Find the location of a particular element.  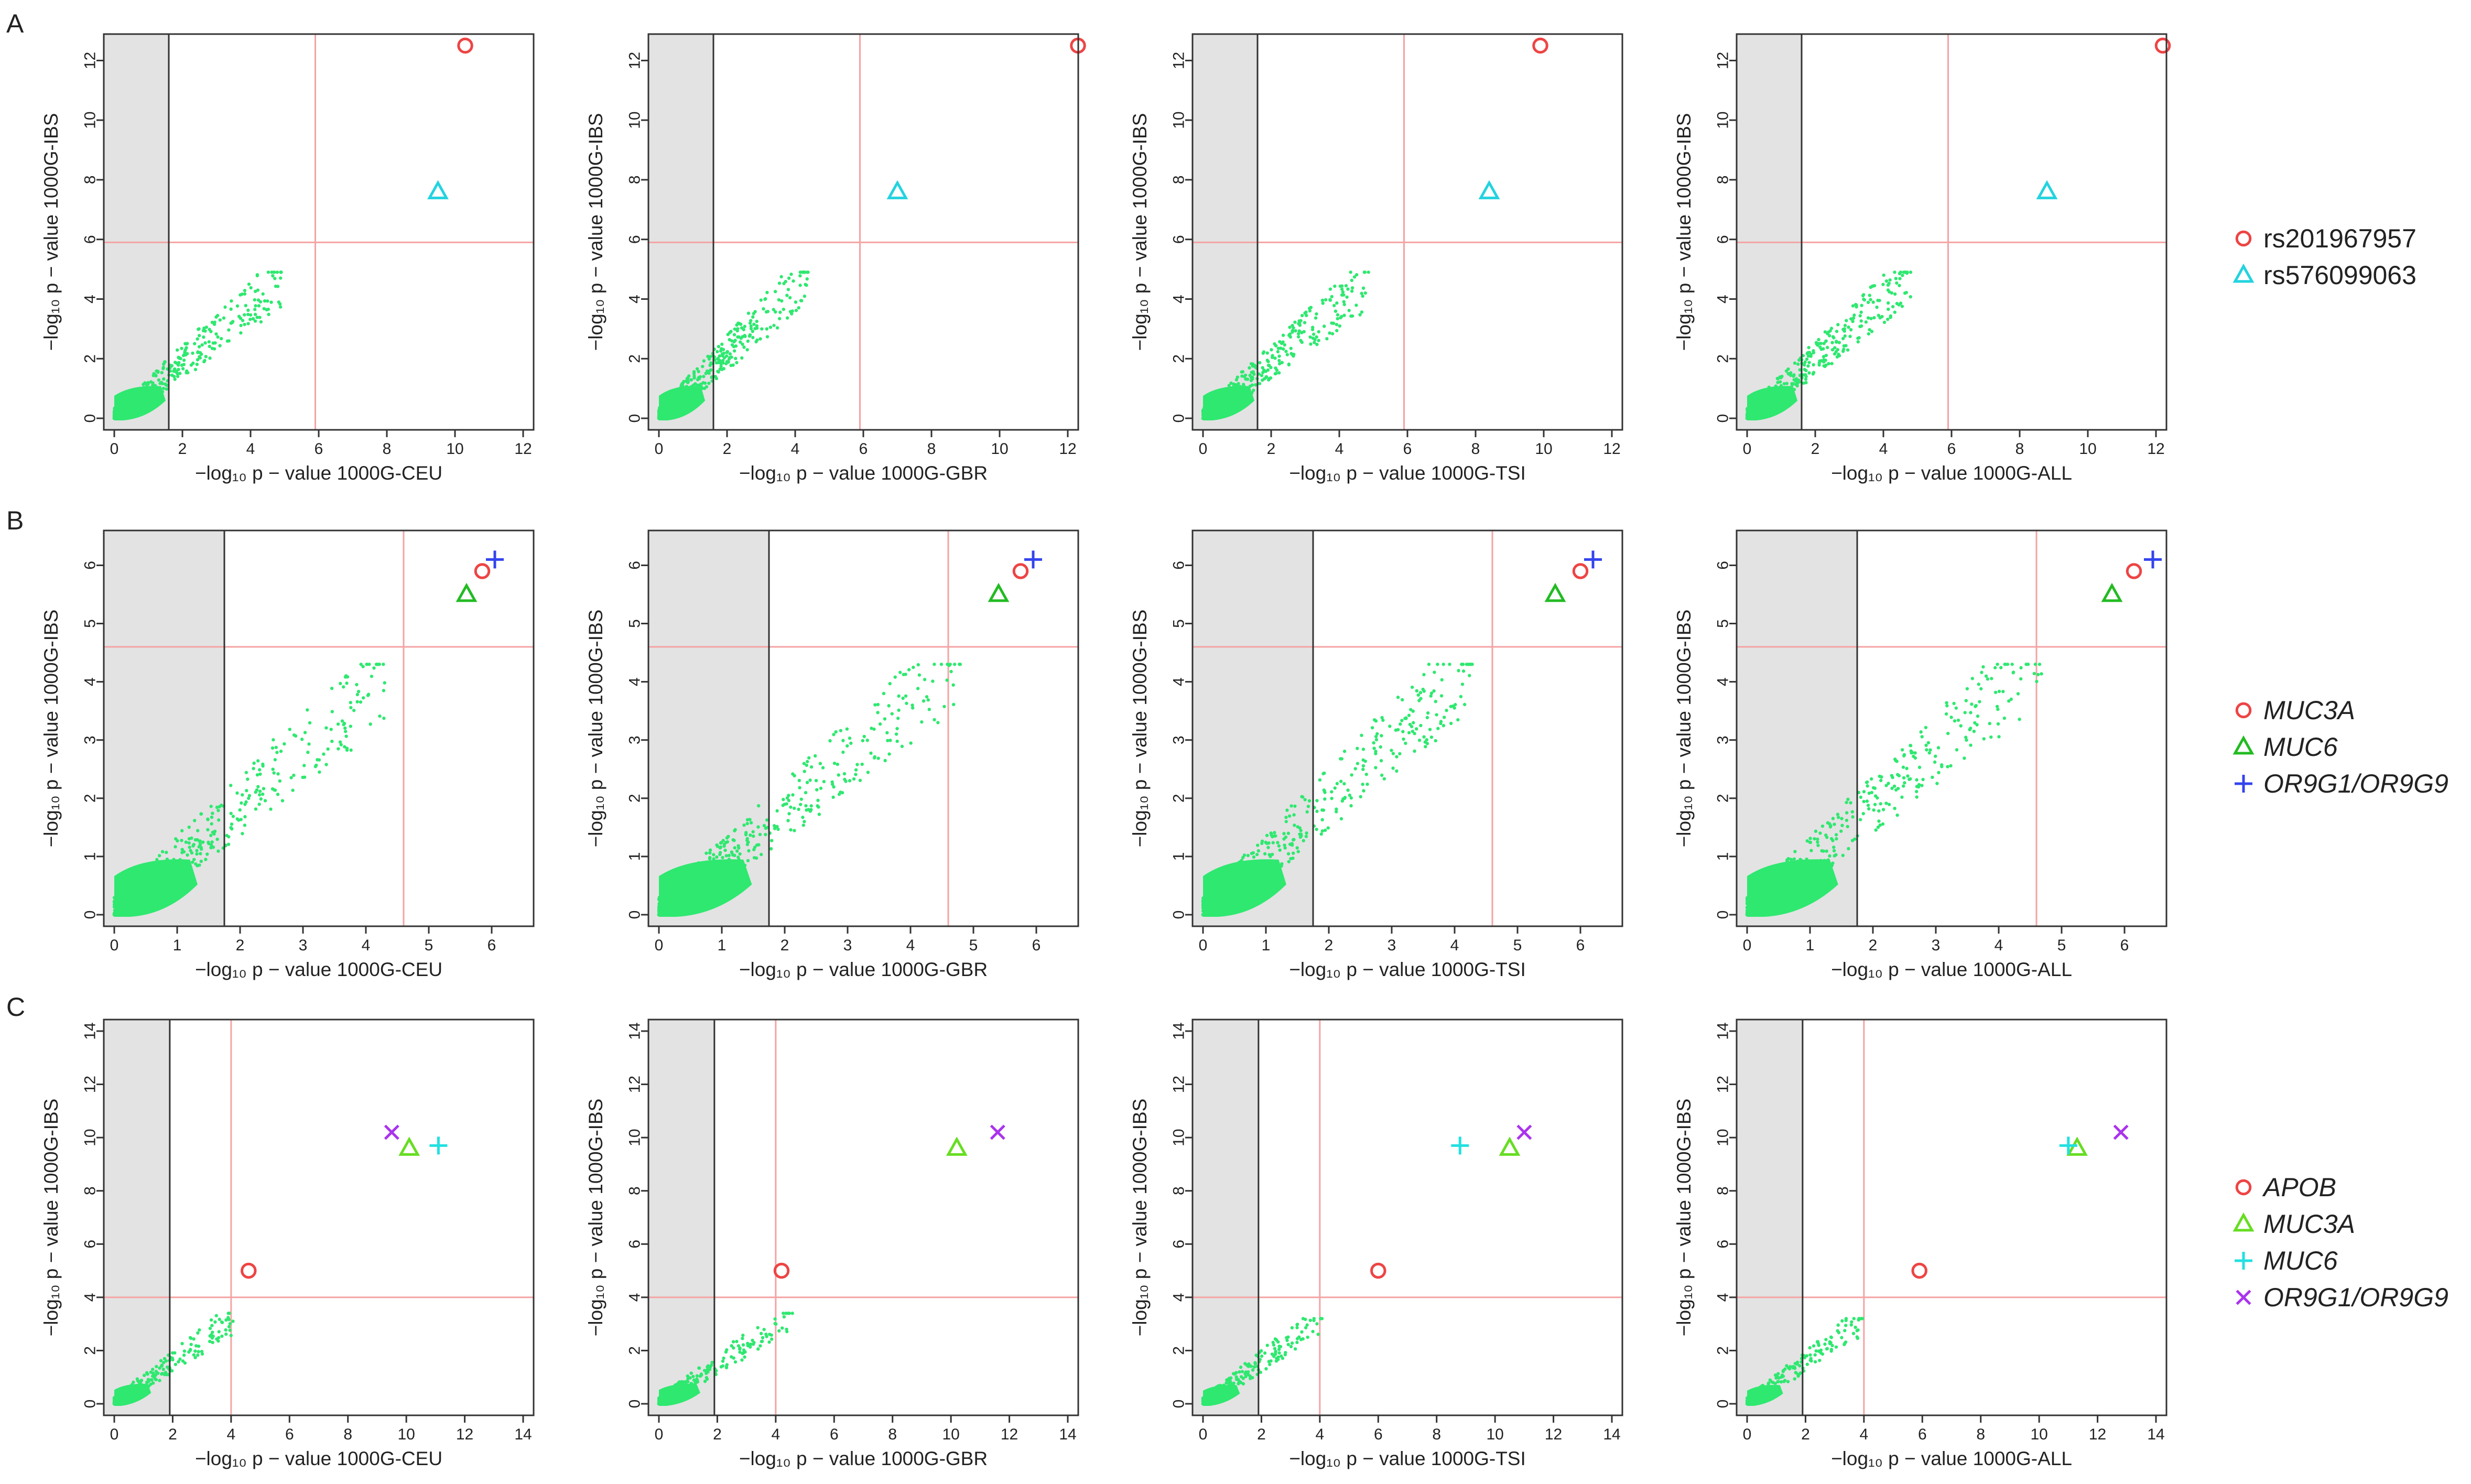

x-tick-label: 6 is located at coordinates (1951, 449).